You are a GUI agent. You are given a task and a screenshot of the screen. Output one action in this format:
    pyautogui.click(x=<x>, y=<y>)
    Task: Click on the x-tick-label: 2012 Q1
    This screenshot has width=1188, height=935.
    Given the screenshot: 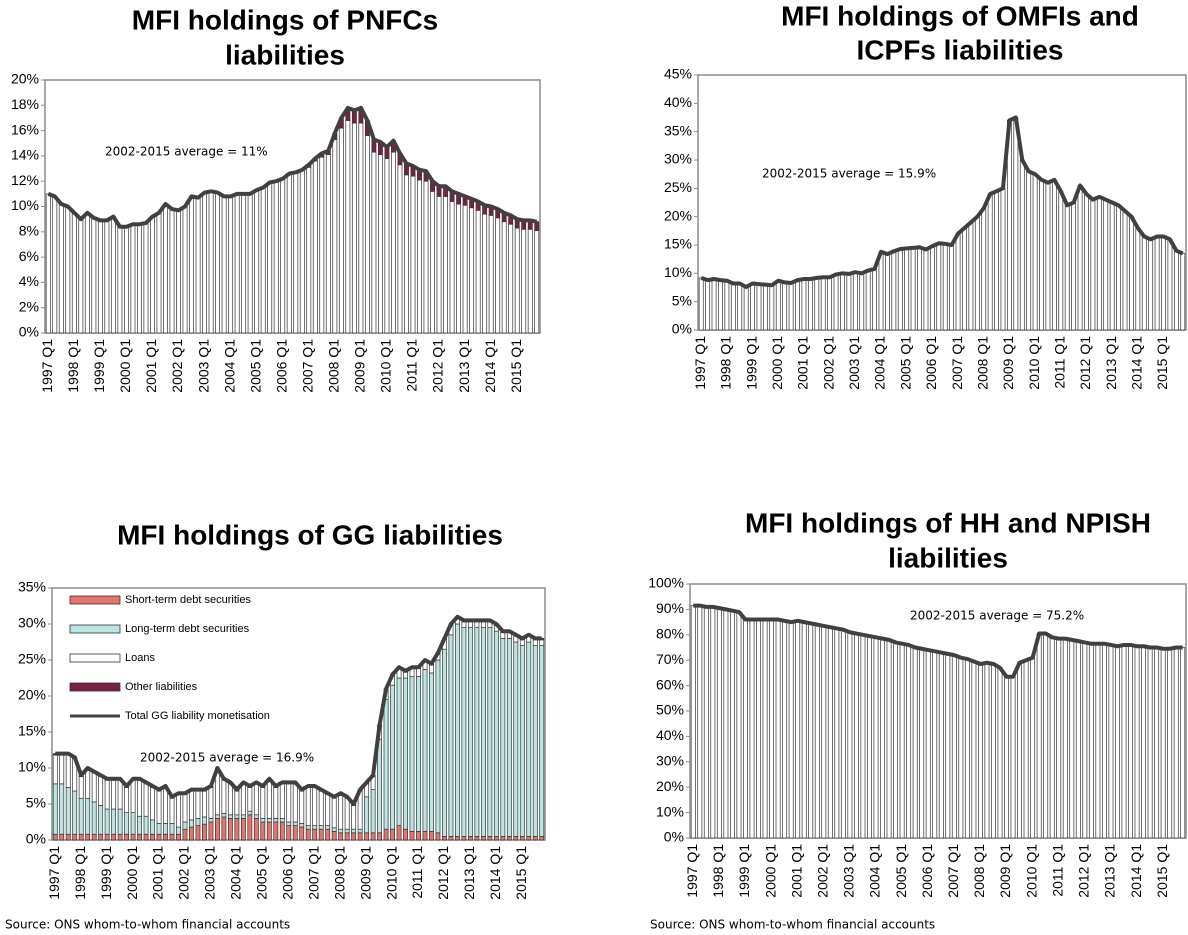 What is the action you would take?
    pyautogui.click(x=1084, y=871)
    